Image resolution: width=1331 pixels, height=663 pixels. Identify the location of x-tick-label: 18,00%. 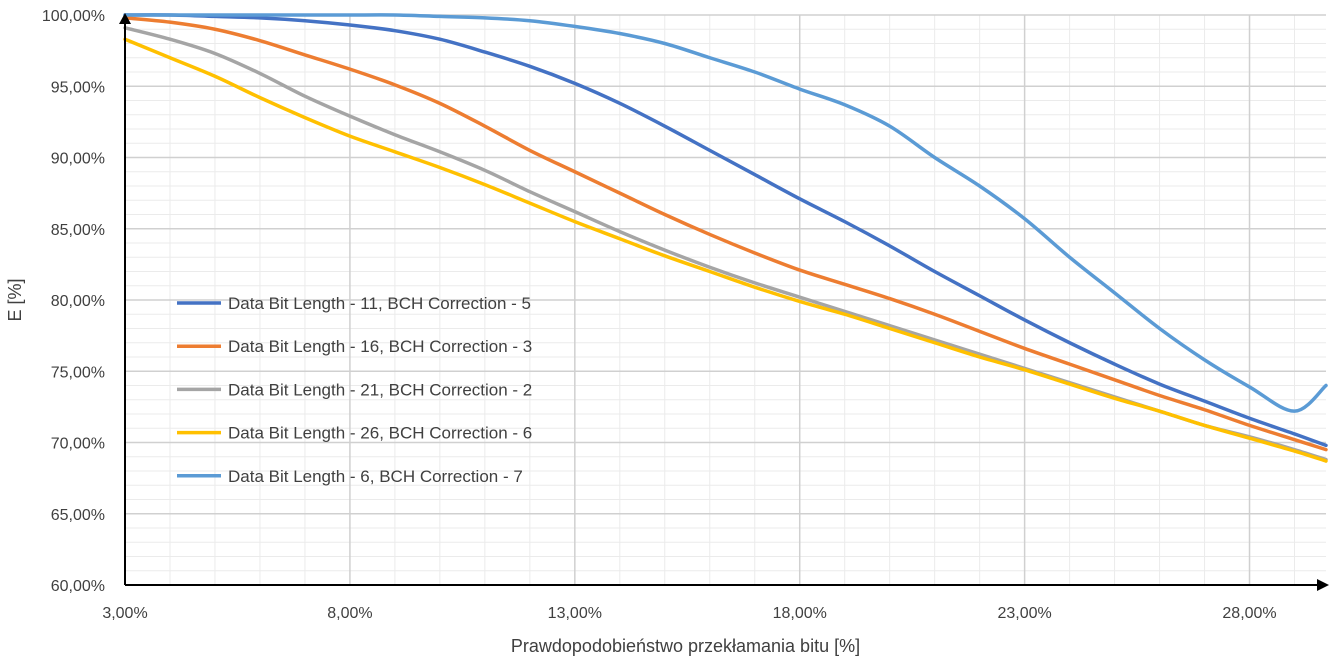
(800, 613).